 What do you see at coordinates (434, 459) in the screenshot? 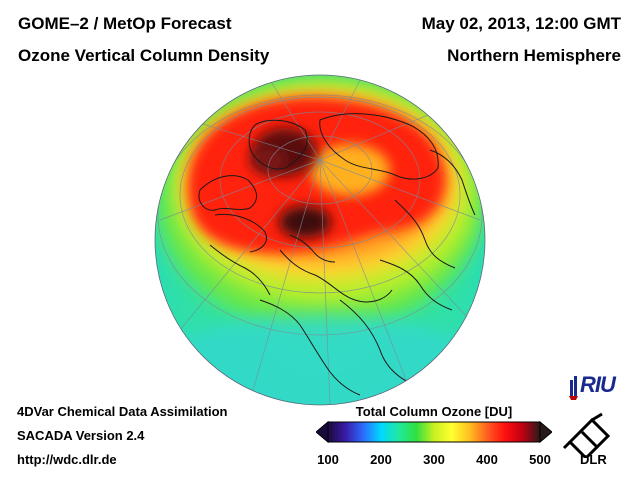
I see `colorbar-tick-label: 300` at bounding box center [434, 459].